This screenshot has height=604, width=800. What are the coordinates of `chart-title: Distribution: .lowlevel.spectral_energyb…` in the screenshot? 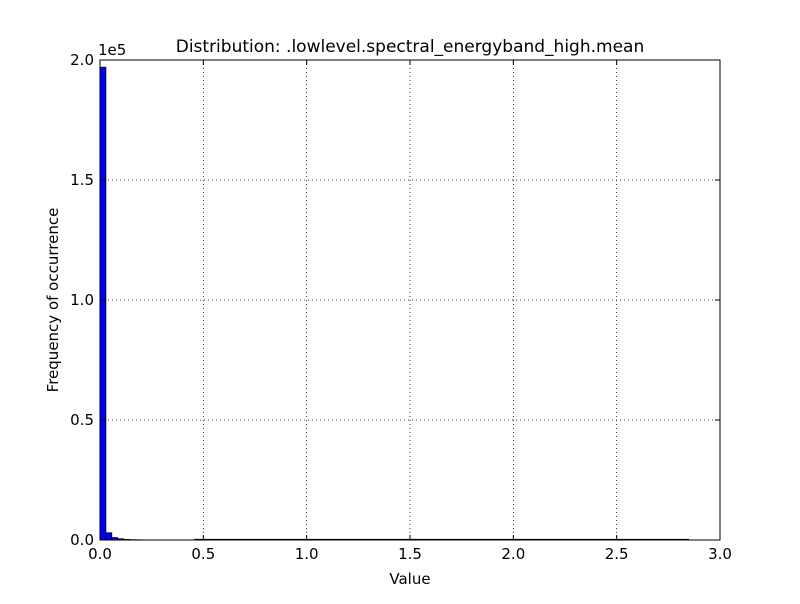 It's located at (410, 47).